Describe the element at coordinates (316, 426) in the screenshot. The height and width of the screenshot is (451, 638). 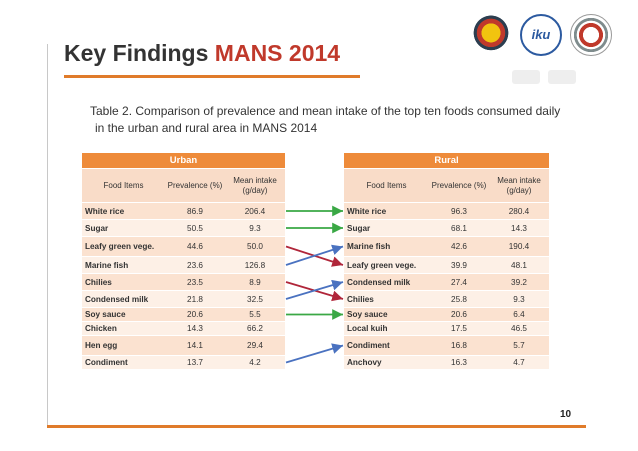
I see `bottom-rule` at that location.